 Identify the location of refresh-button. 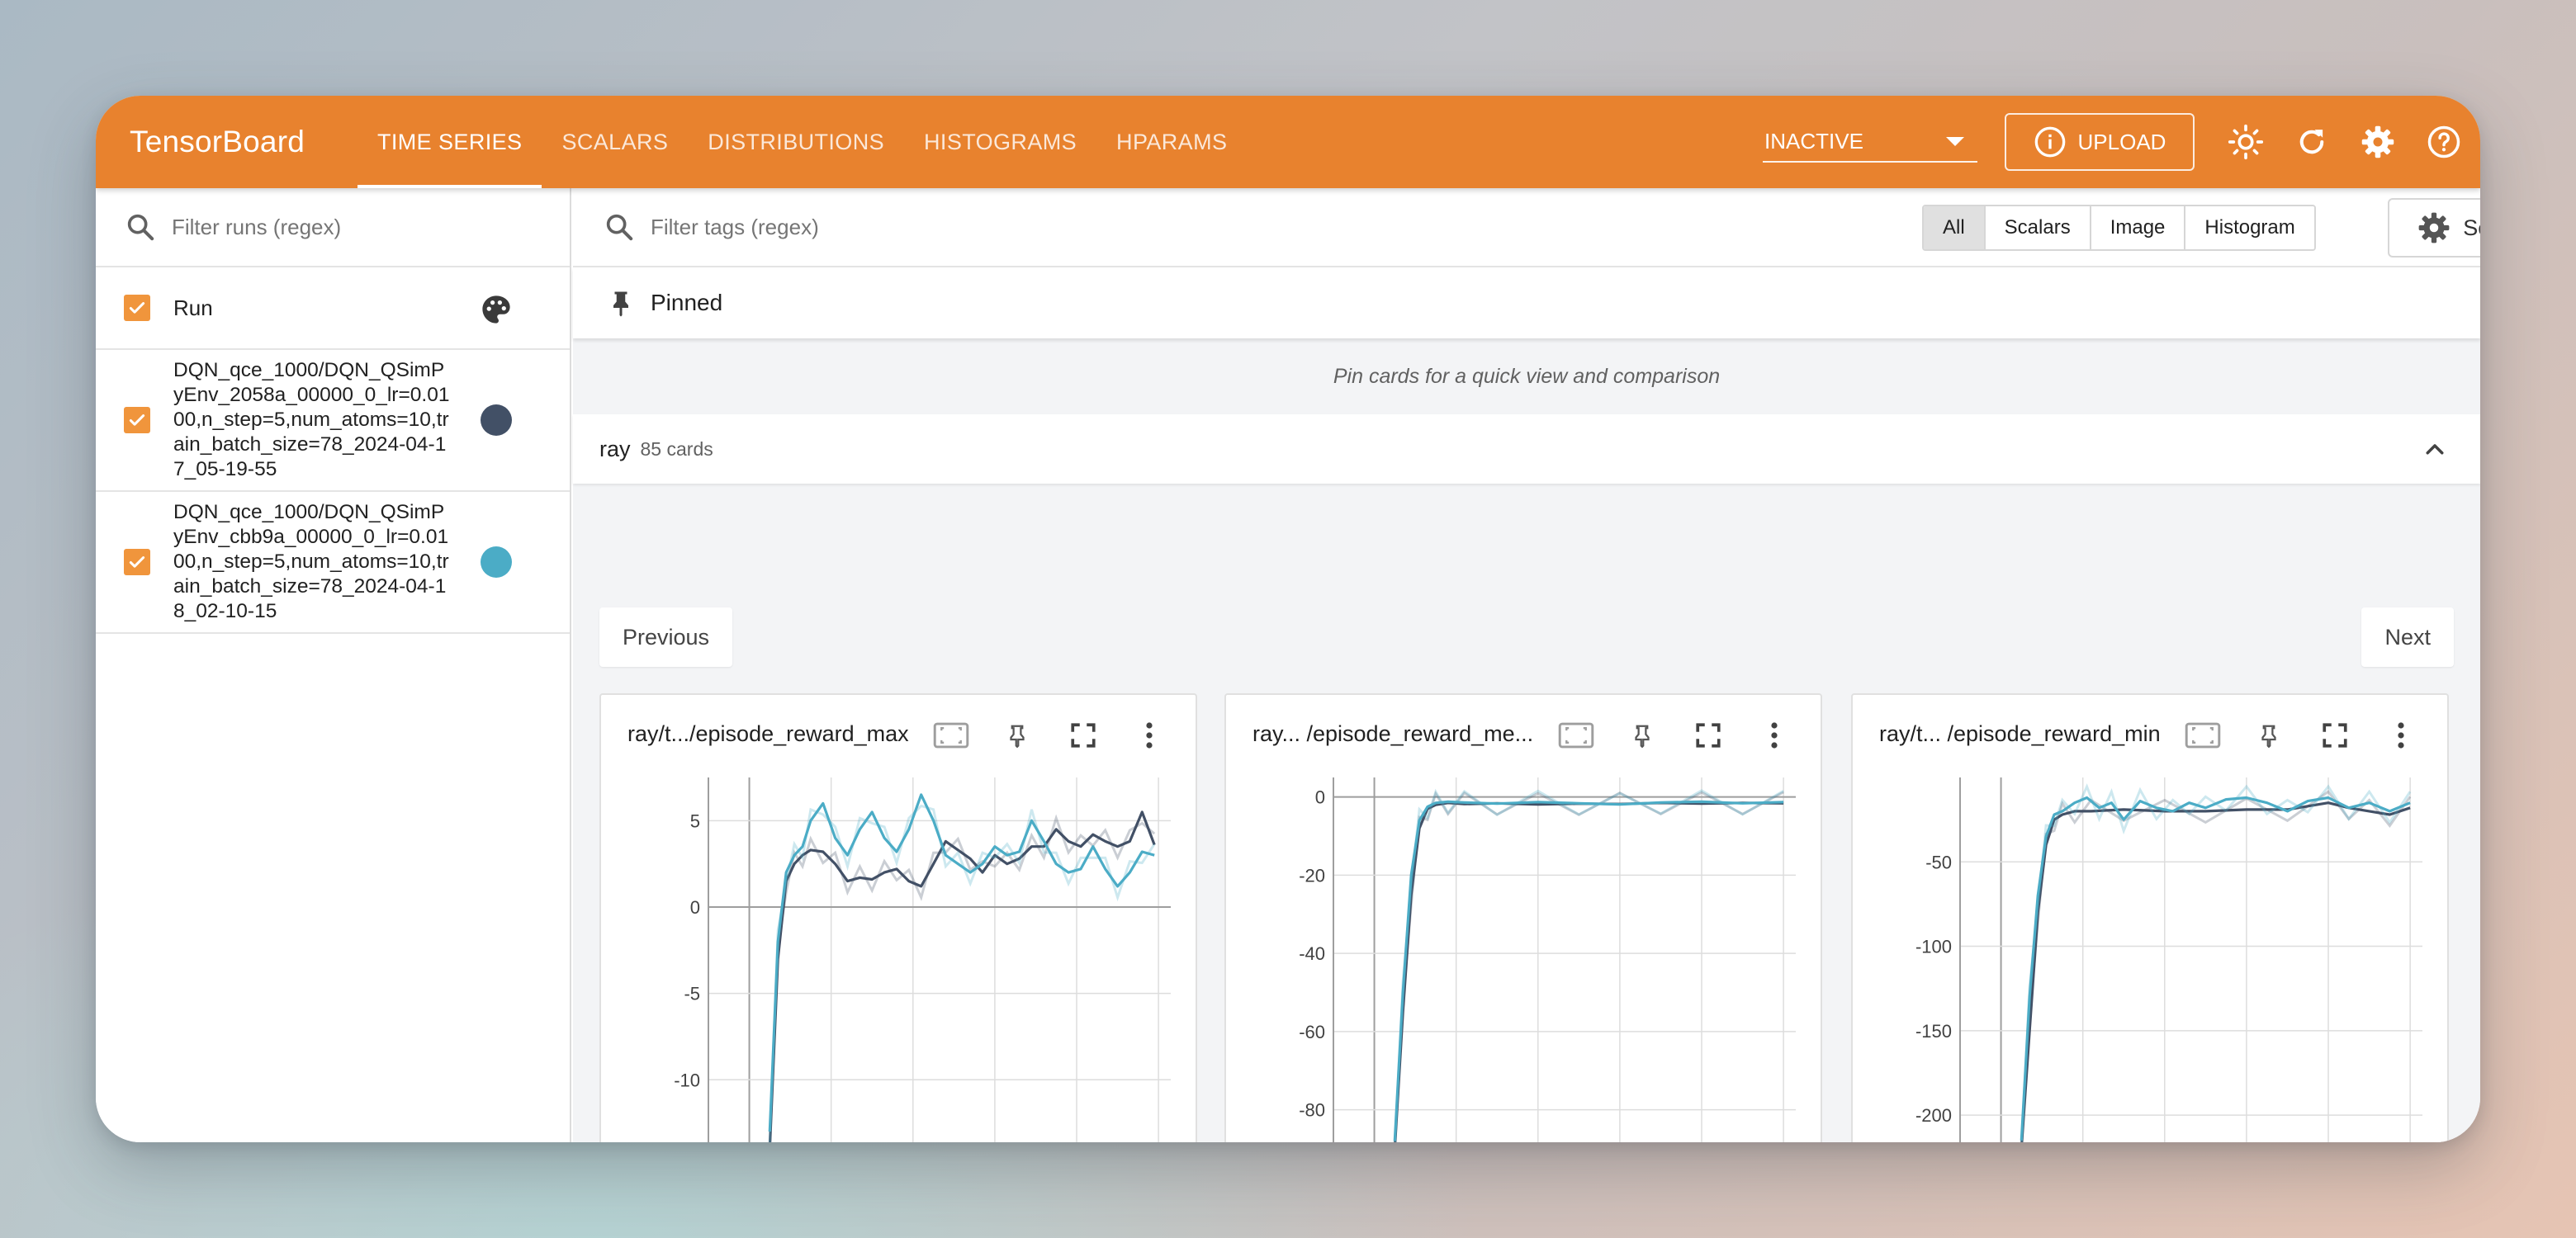
(2312, 142).